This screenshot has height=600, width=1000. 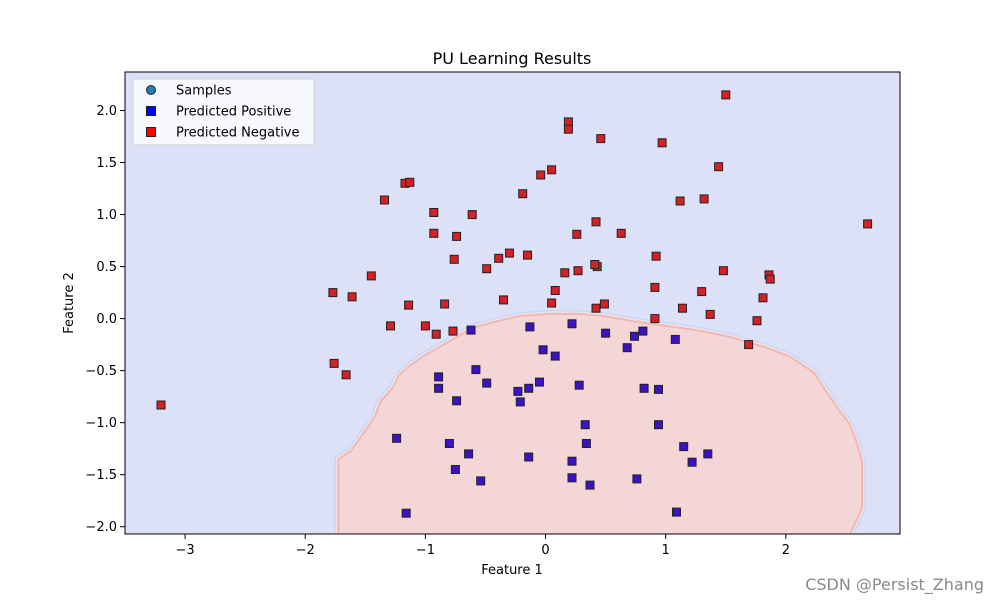 I want to click on legend-box, so click(x=223, y=112).